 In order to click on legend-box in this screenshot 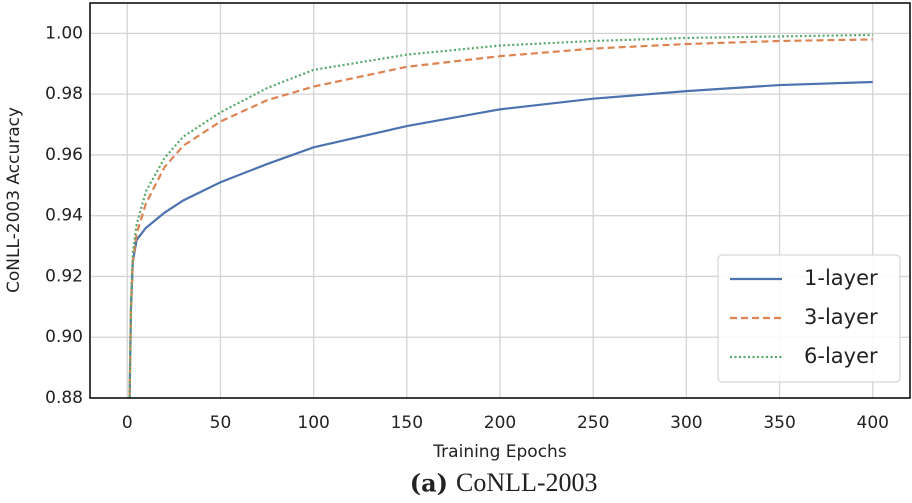, I will do `click(809, 318)`.